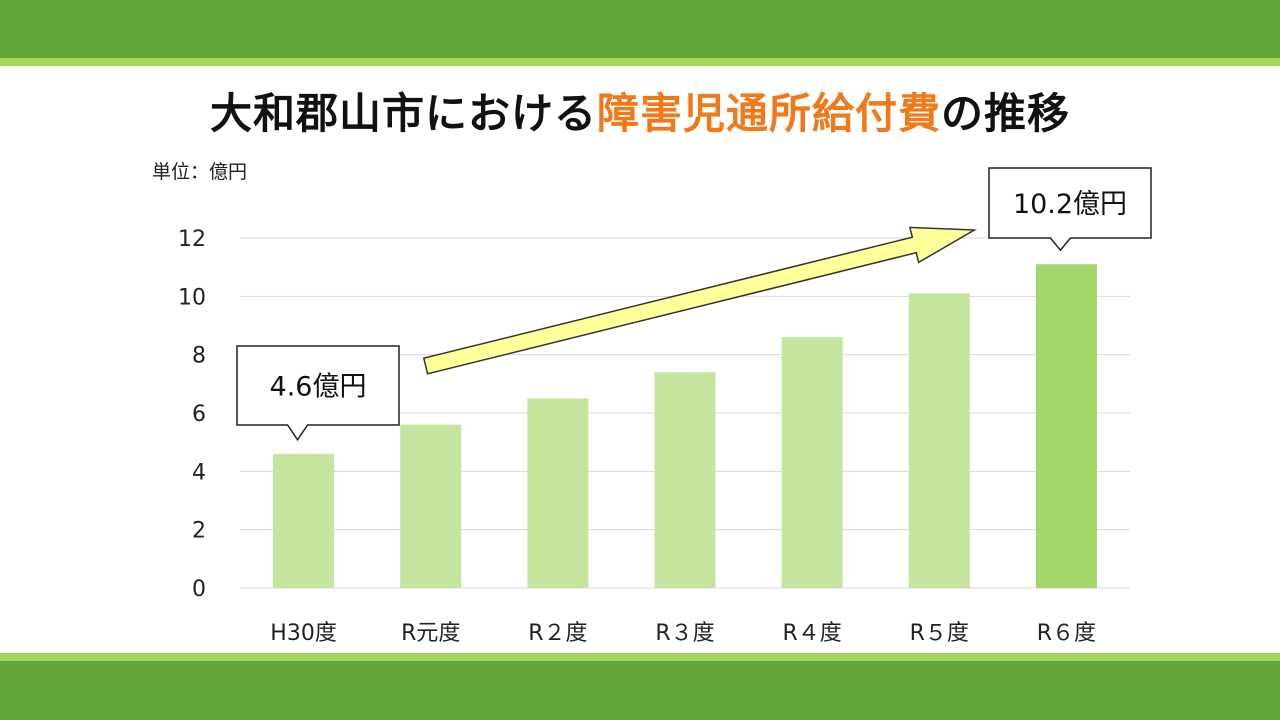 The image size is (1280, 720). Describe the element at coordinates (303, 633) in the screenshot. I see `x-tick-label: H30度` at that location.